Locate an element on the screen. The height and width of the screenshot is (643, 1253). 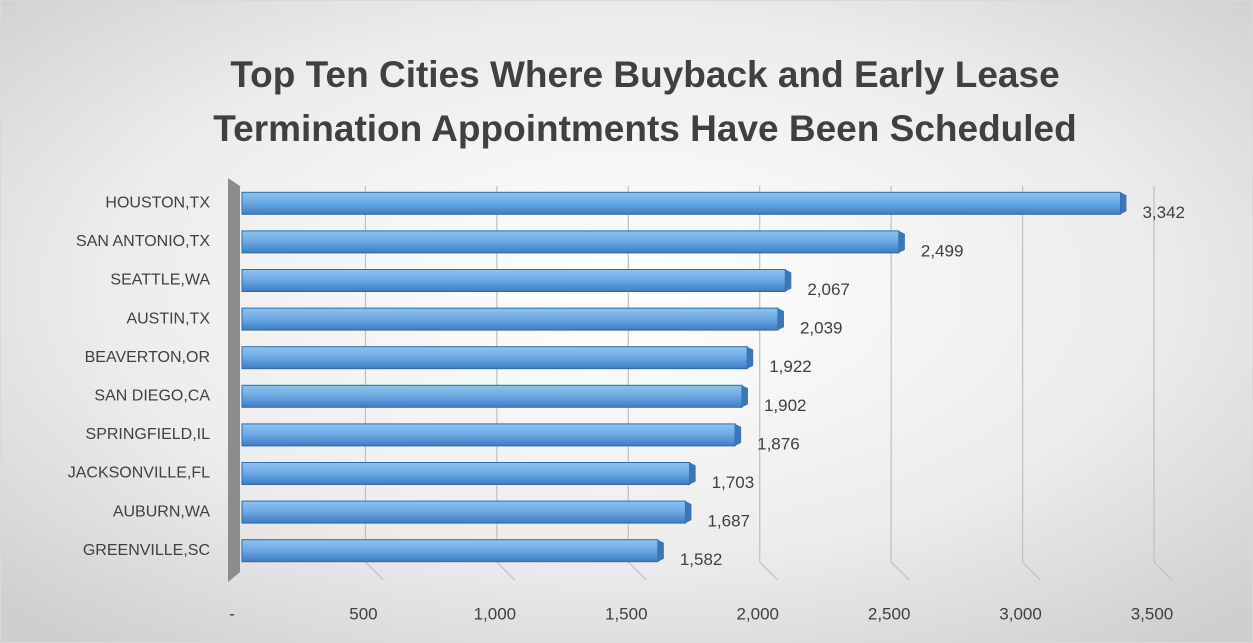
x-tick-label: 2,000 is located at coordinates (757, 613).